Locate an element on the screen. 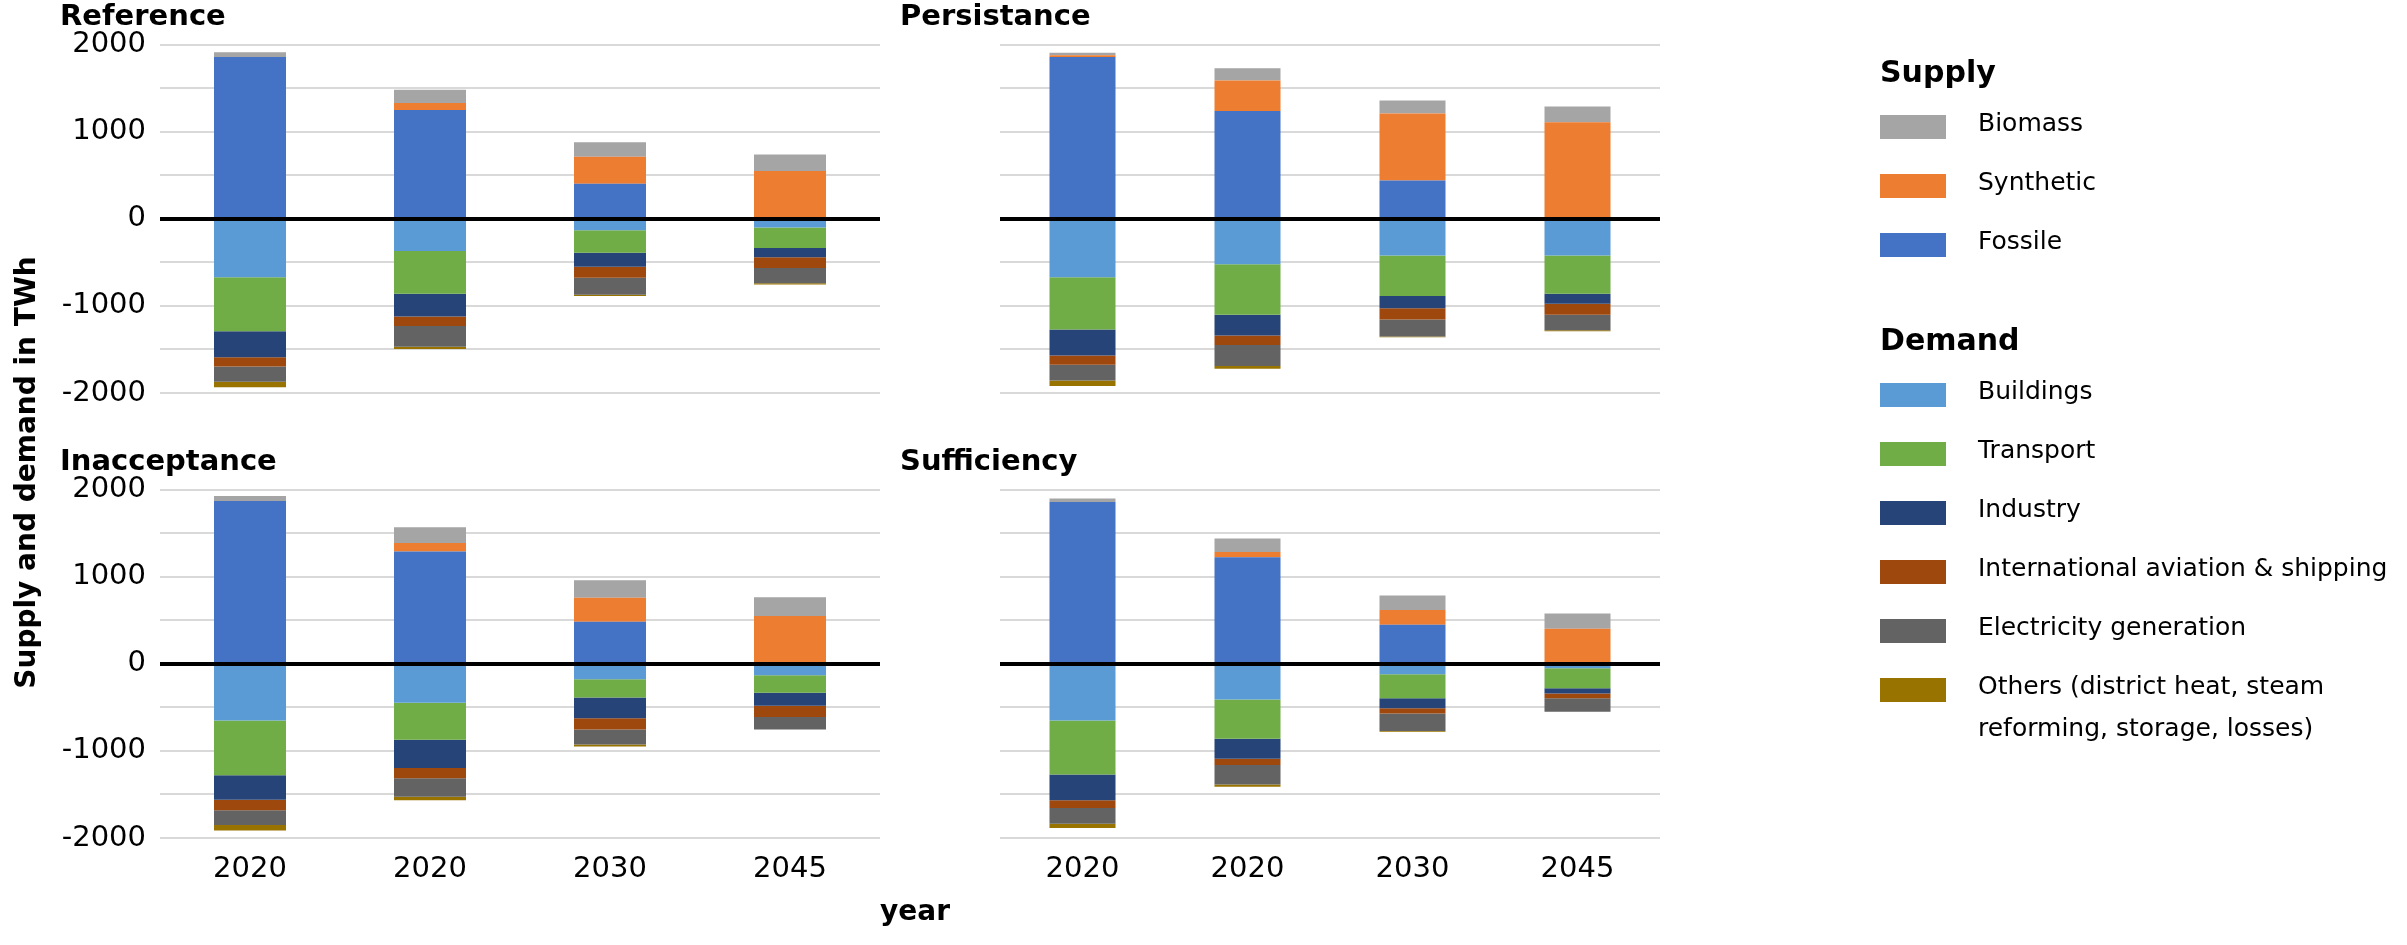 The height and width of the screenshot is (945, 2407). legend-label: Fossile is located at coordinates (2021, 241).